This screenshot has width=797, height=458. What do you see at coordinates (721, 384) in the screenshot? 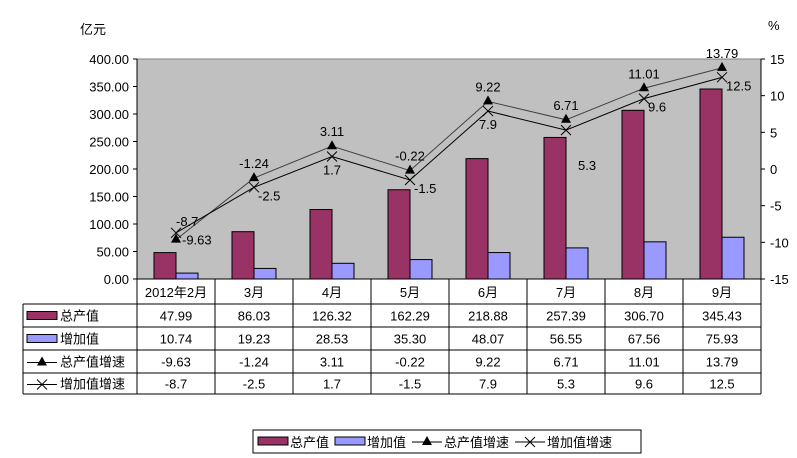
I see `table-cell: 12.5` at bounding box center [721, 384].